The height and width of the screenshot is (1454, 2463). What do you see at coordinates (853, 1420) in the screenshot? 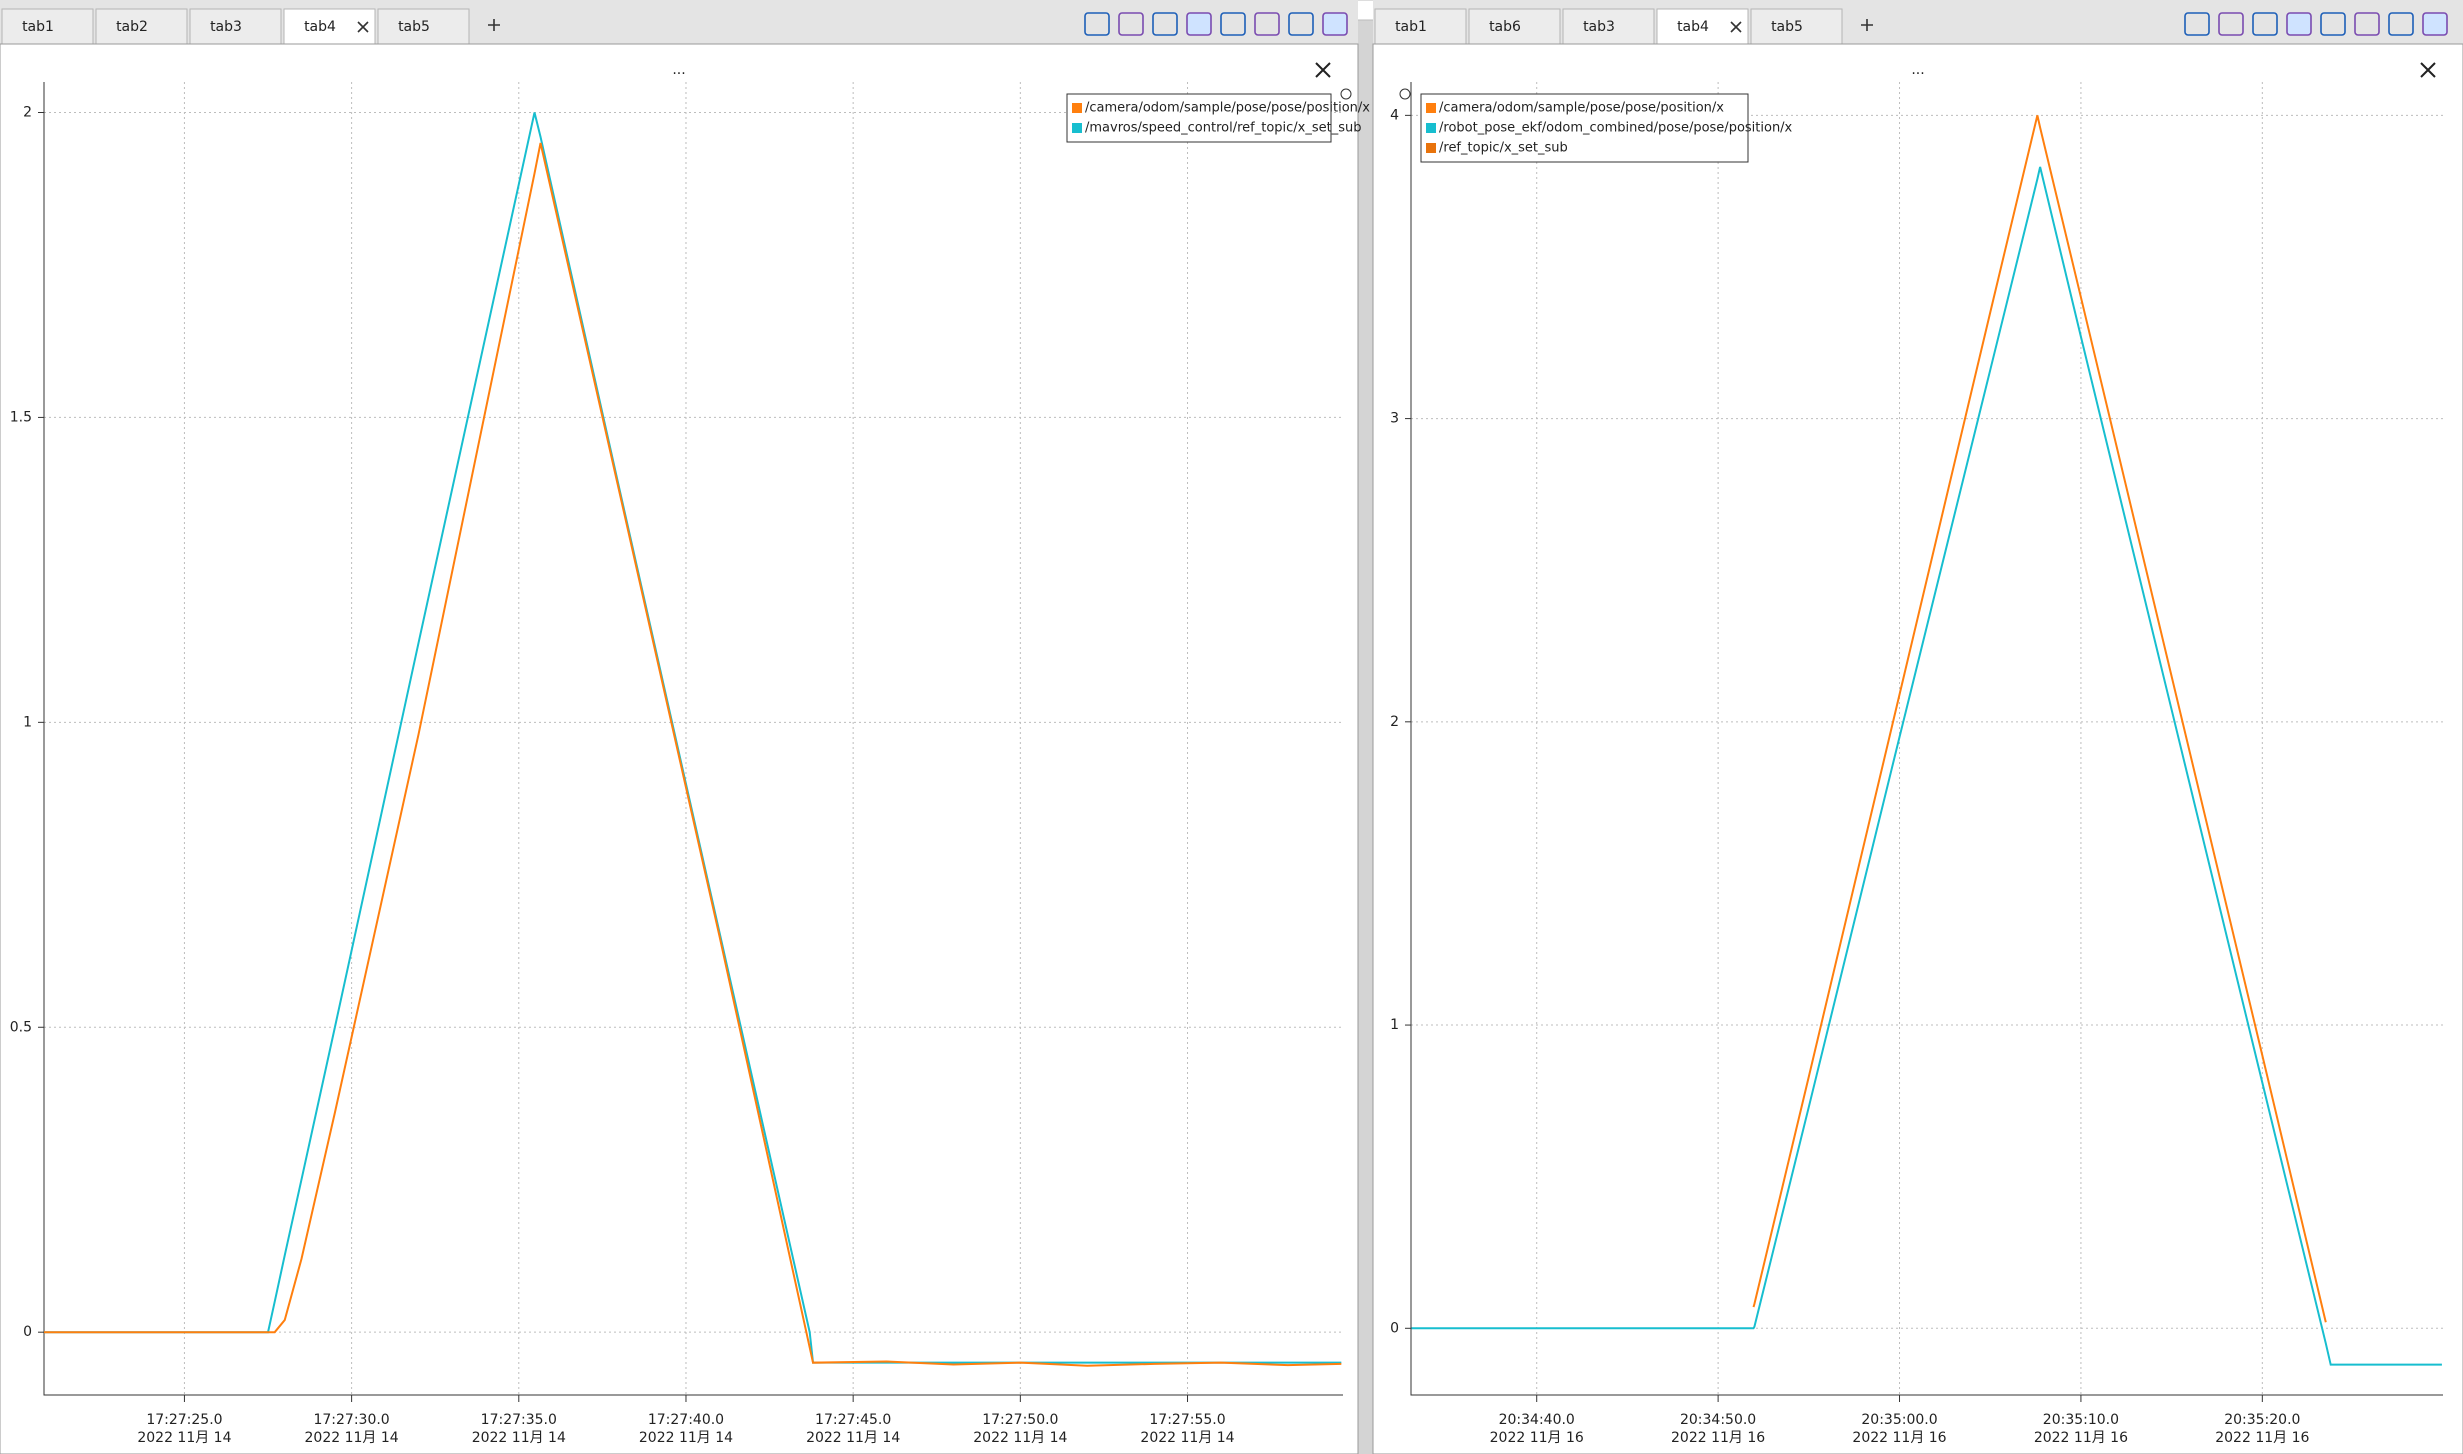
I see `x-tick-label: 17:27:45.0` at bounding box center [853, 1420].